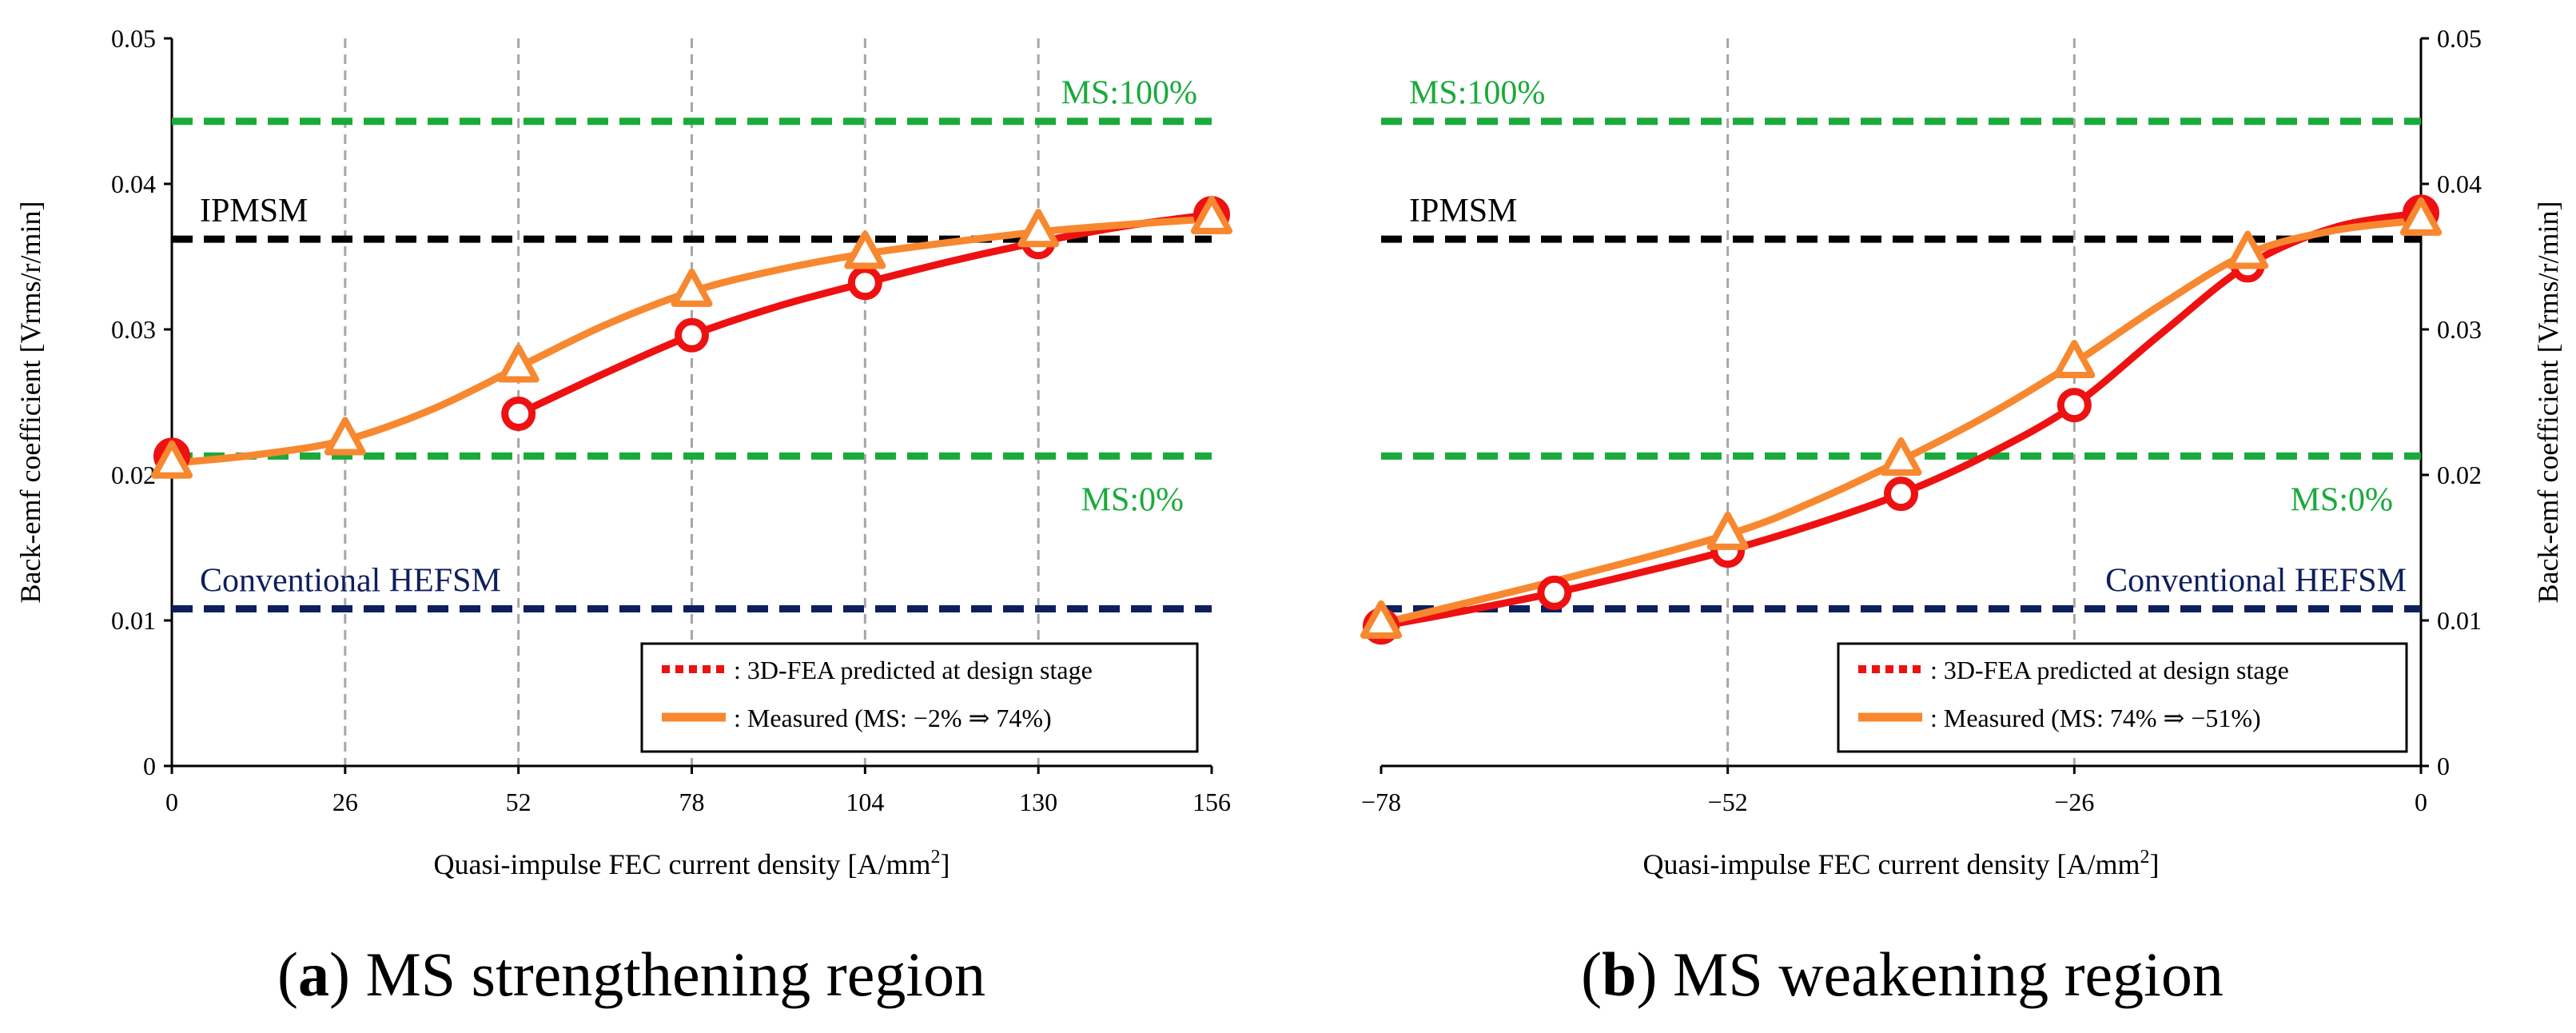  What do you see at coordinates (1619, 974) in the screenshot?
I see `caption-letter: b` at bounding box center [1619, 974].